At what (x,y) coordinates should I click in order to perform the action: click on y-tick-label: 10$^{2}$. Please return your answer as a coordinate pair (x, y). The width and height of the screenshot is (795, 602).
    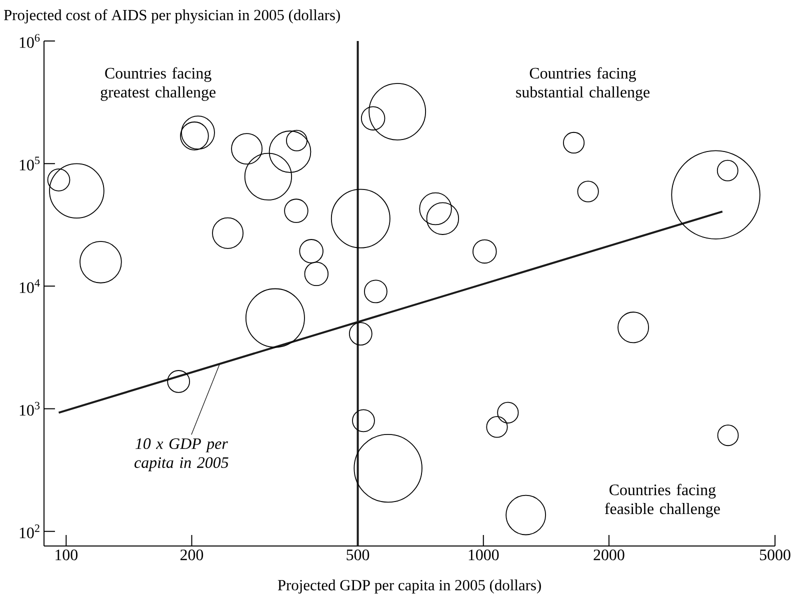
    Looking at the image, I should click on (30, 531).